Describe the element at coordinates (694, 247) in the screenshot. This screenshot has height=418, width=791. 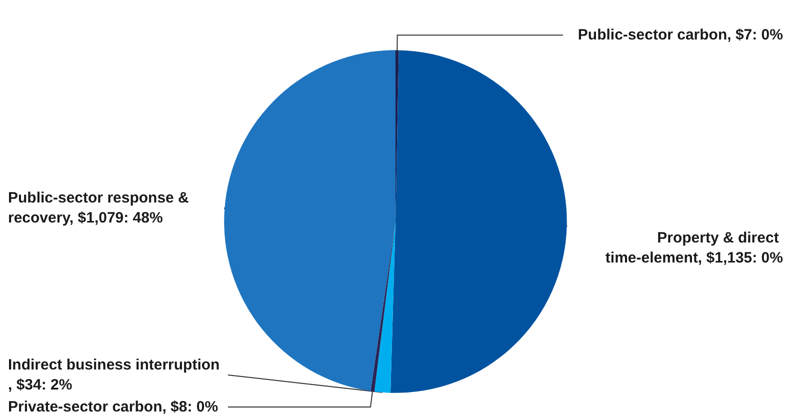
I see `slice-label: Property & direct time-element, $1,135: 0%` at that location.